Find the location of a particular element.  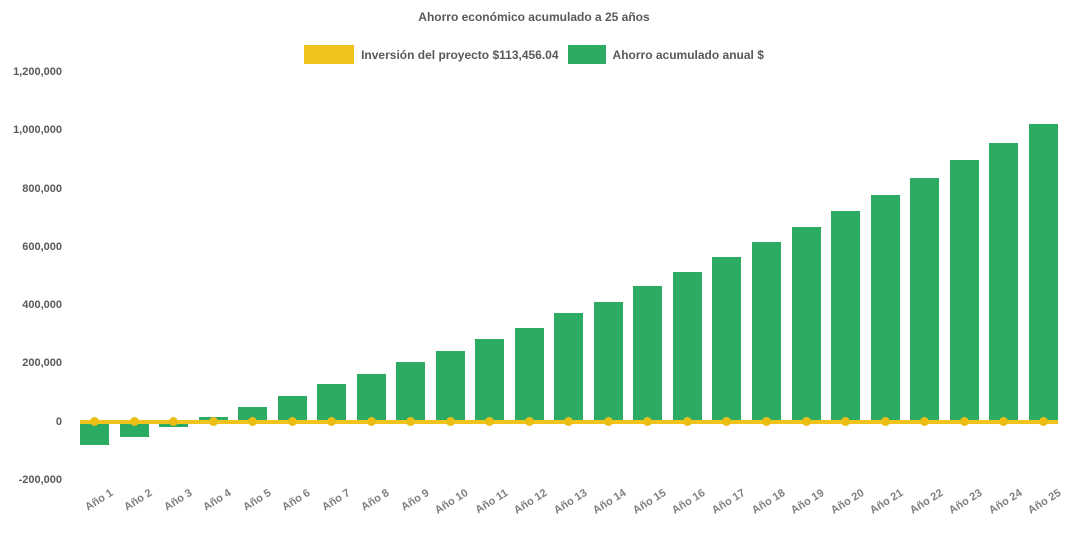

x-axis-label-ano-17: Año 17 is located at coordinates (728, 502).